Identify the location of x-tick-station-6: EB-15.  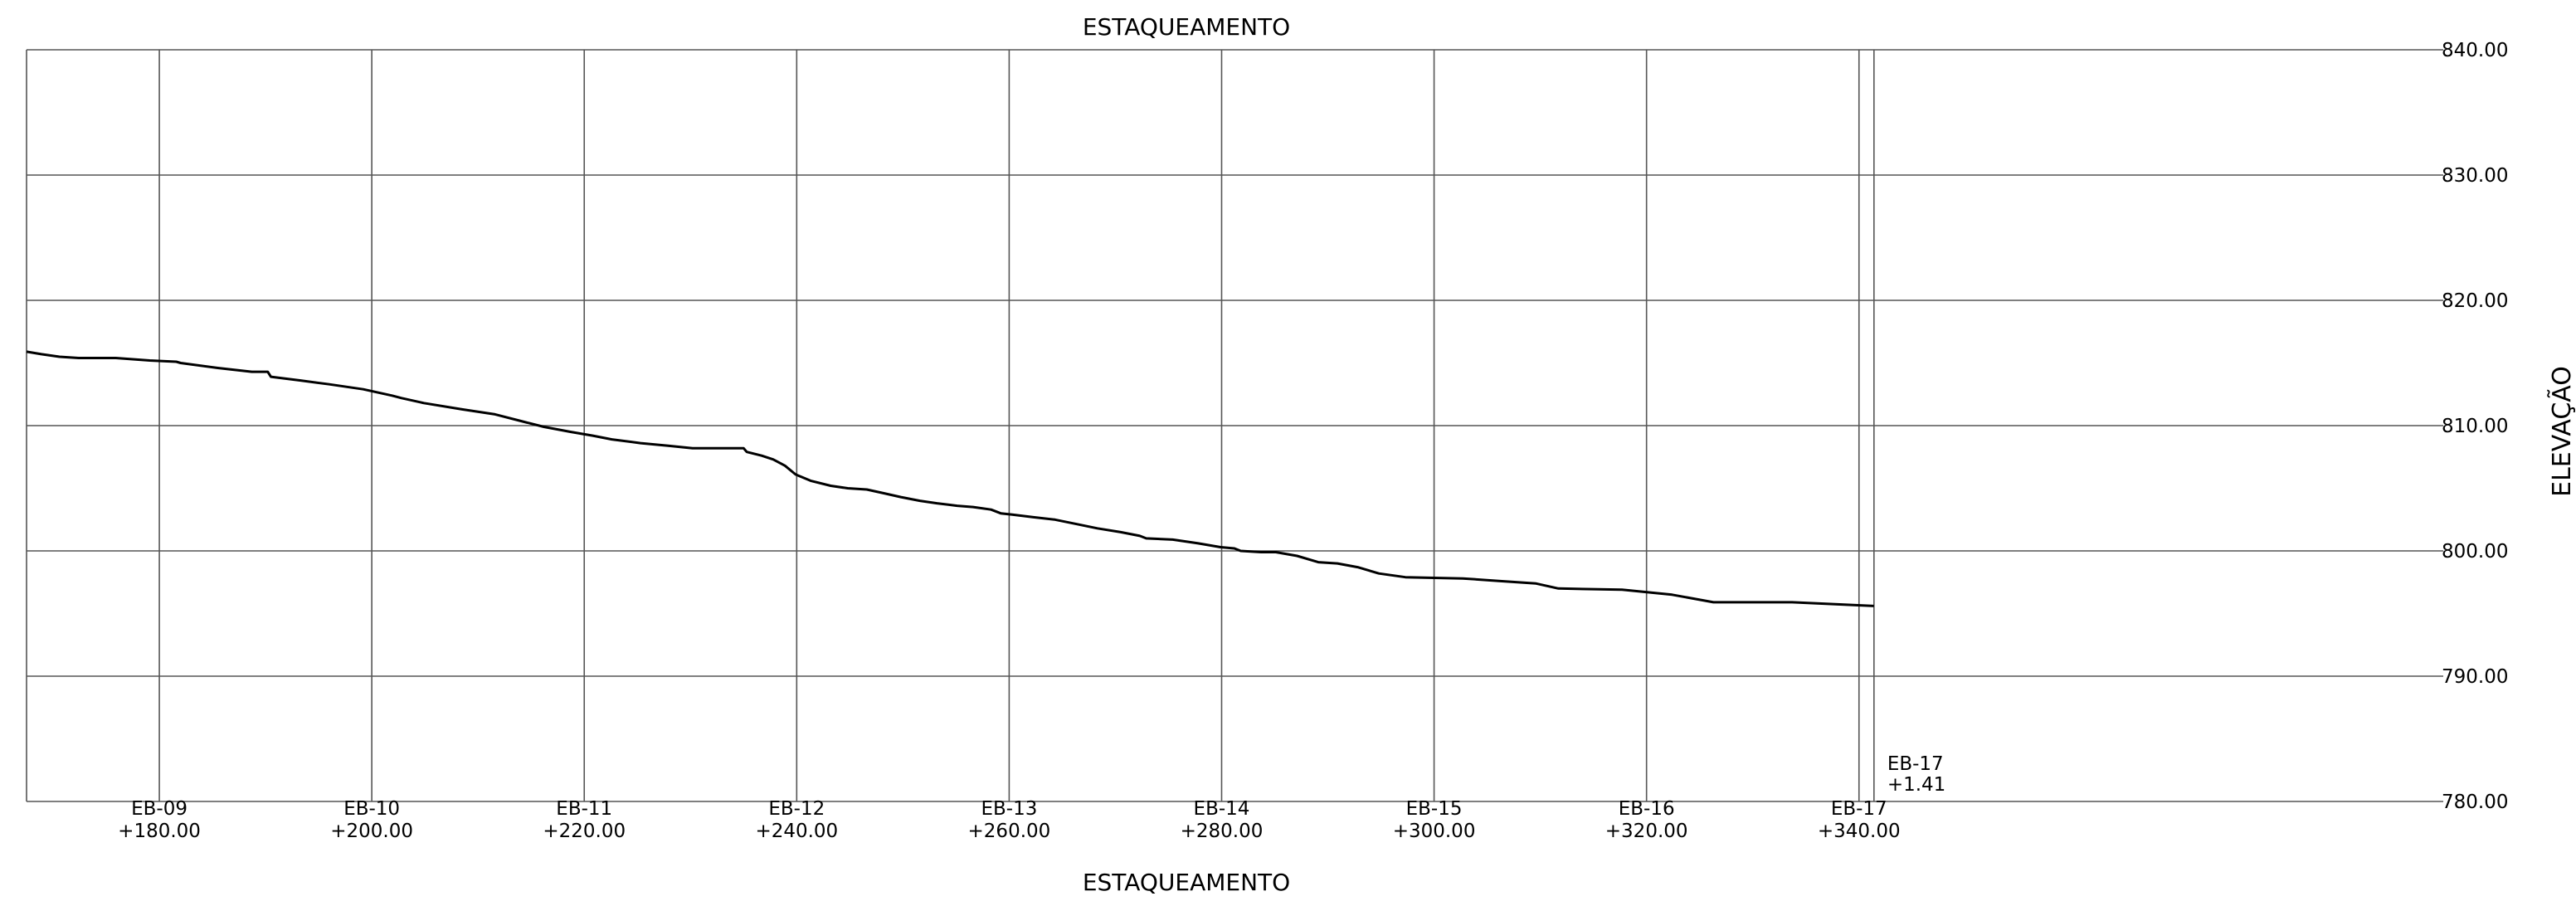
(1434, 809).